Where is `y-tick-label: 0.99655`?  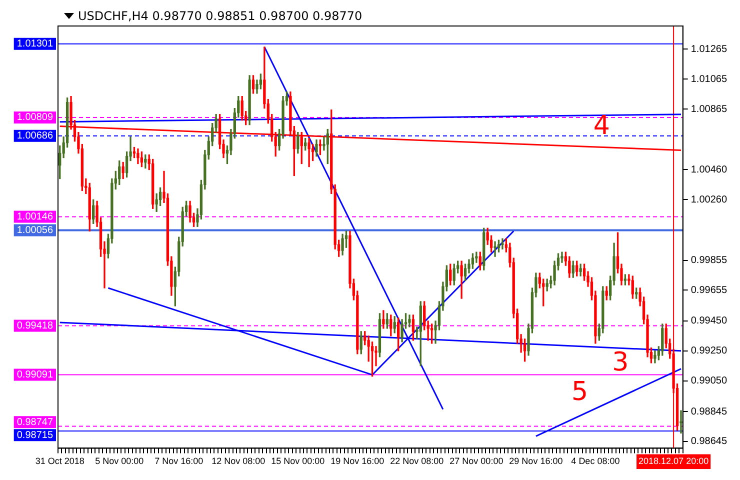
y-tick-label: 0.99655 is located at coordinates (709, 290).